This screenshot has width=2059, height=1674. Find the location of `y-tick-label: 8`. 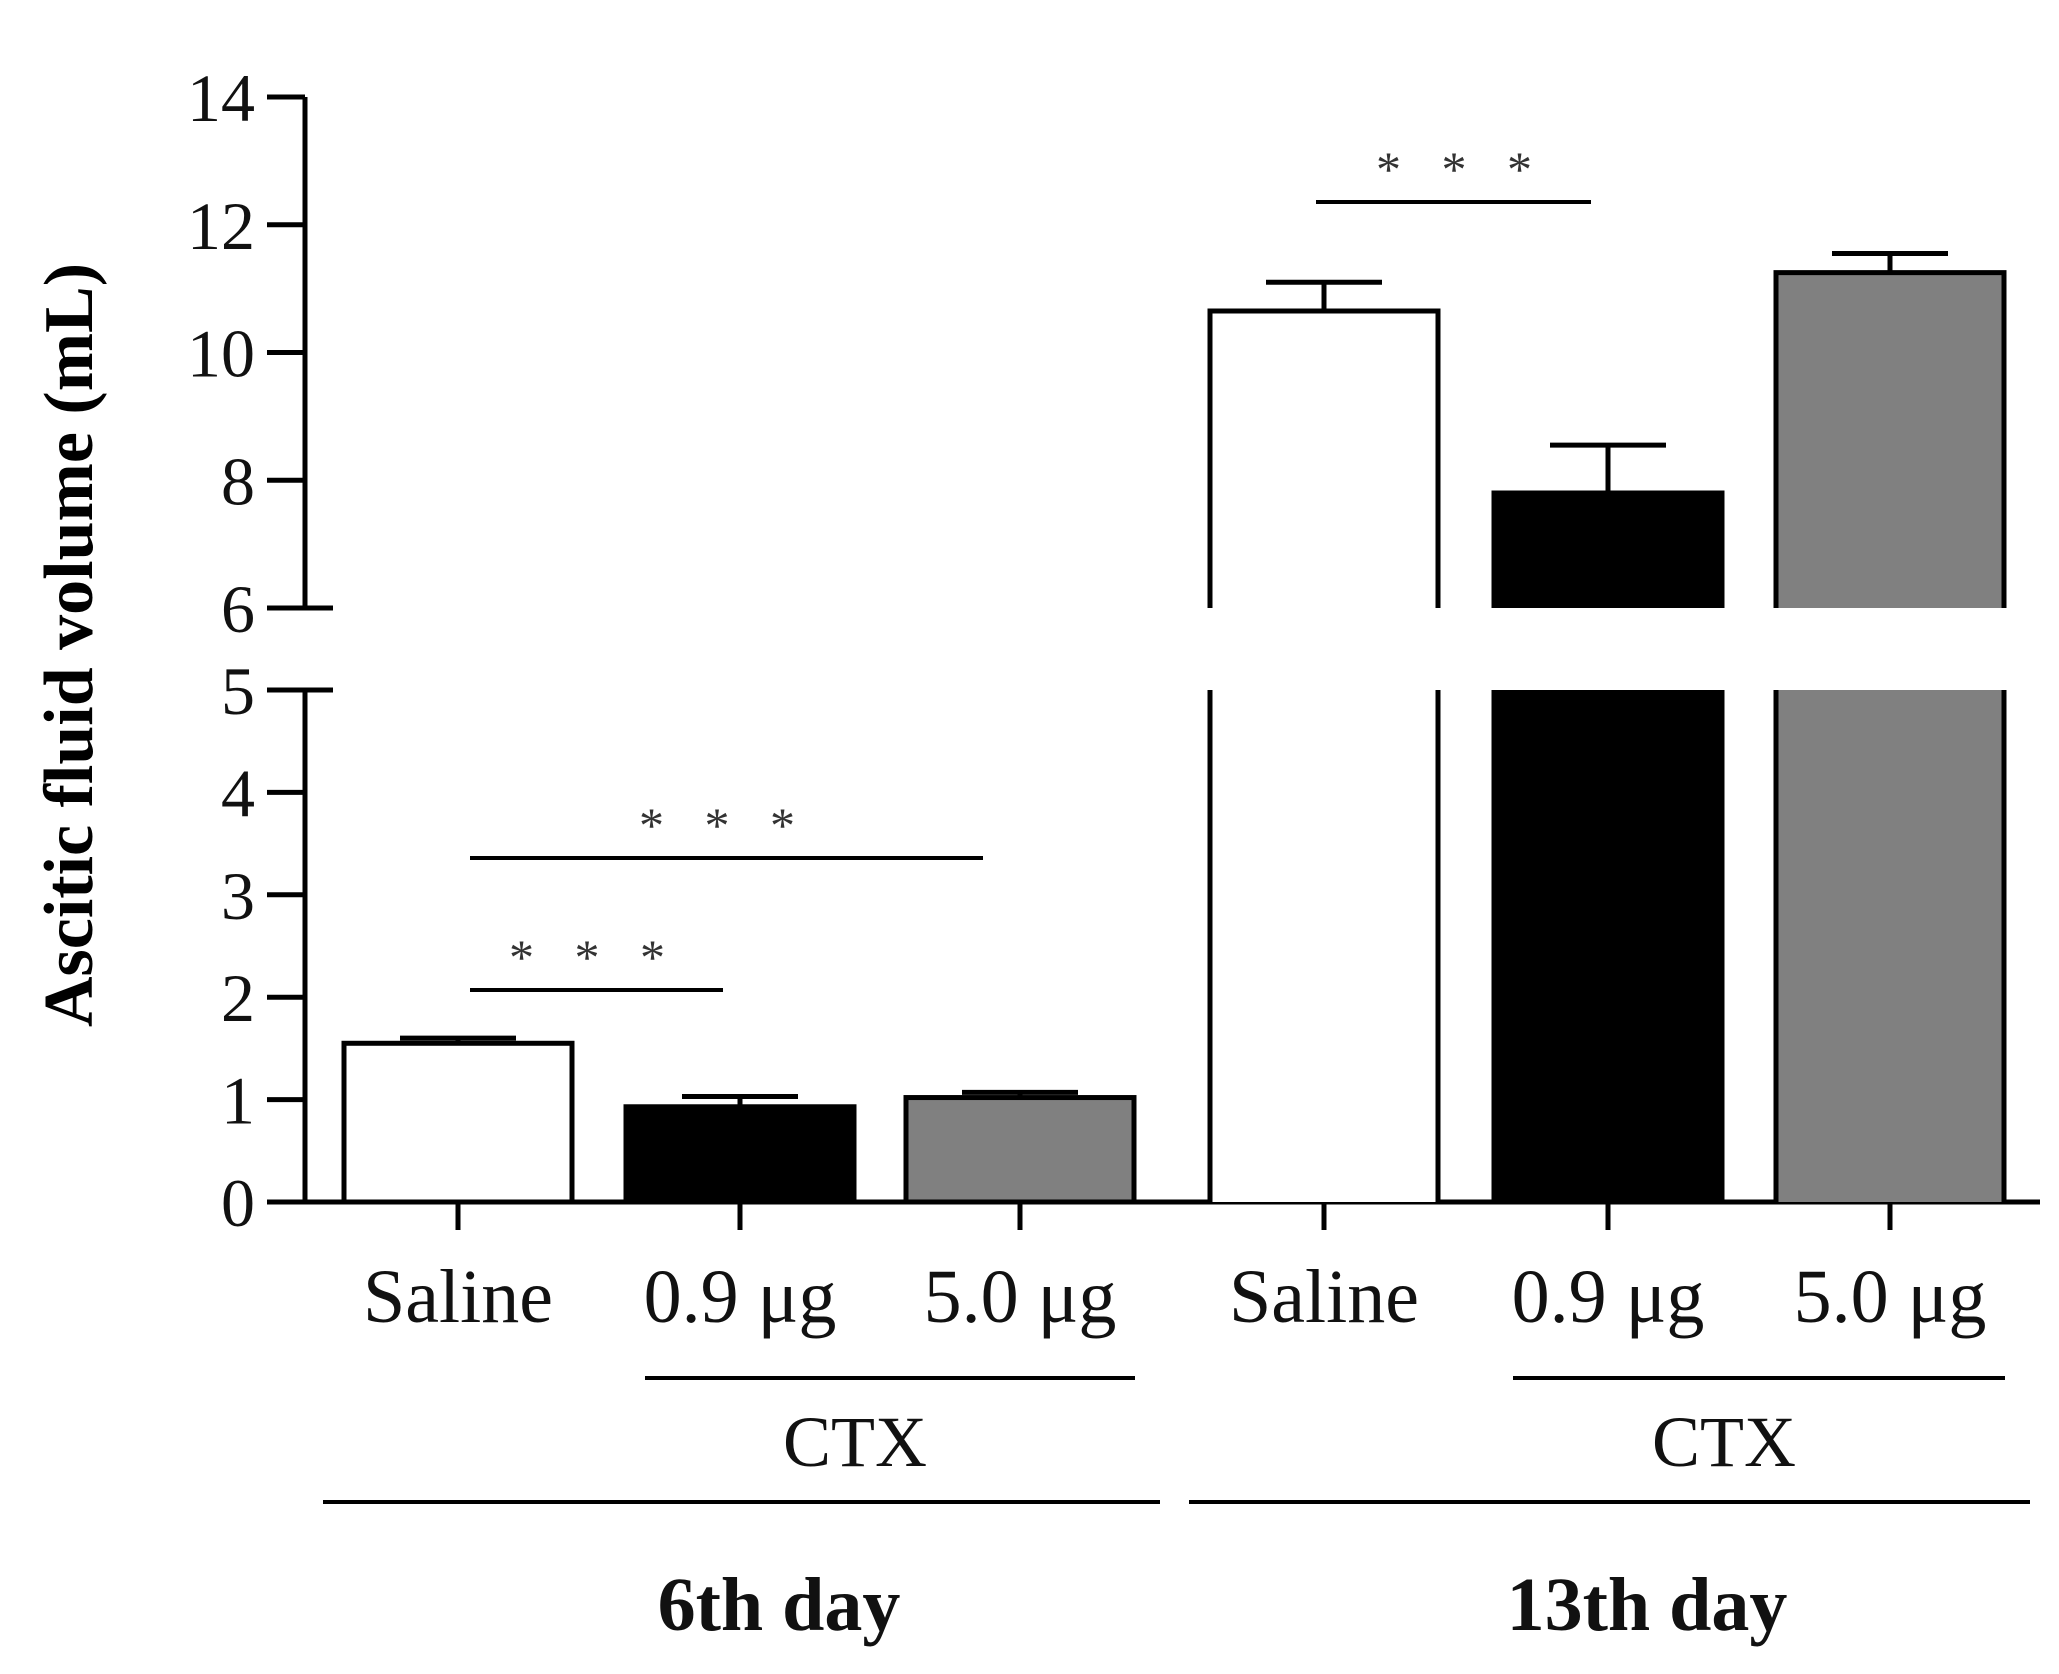

y-tick-label: 8 is located at coordinates (238, 481).